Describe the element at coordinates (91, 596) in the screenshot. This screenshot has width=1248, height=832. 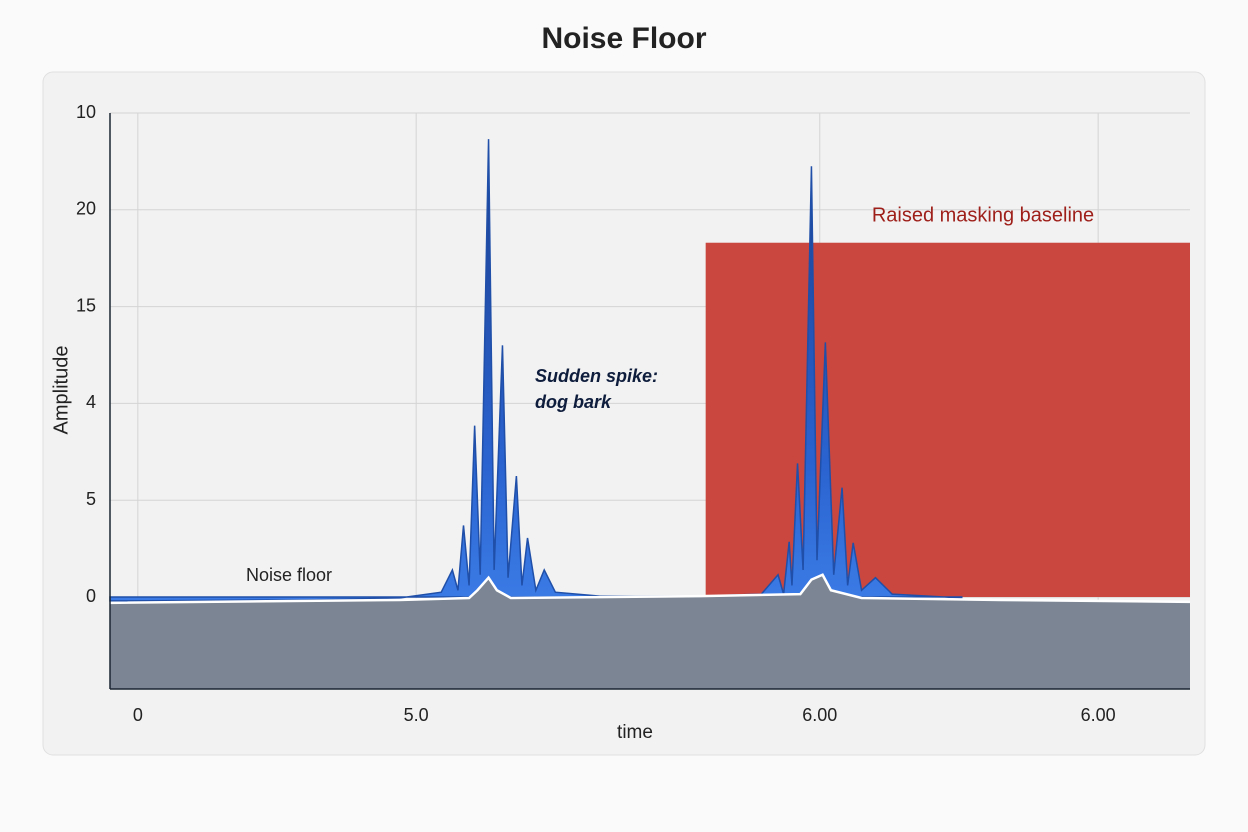
I see `y-tick-label: 0` at that location.